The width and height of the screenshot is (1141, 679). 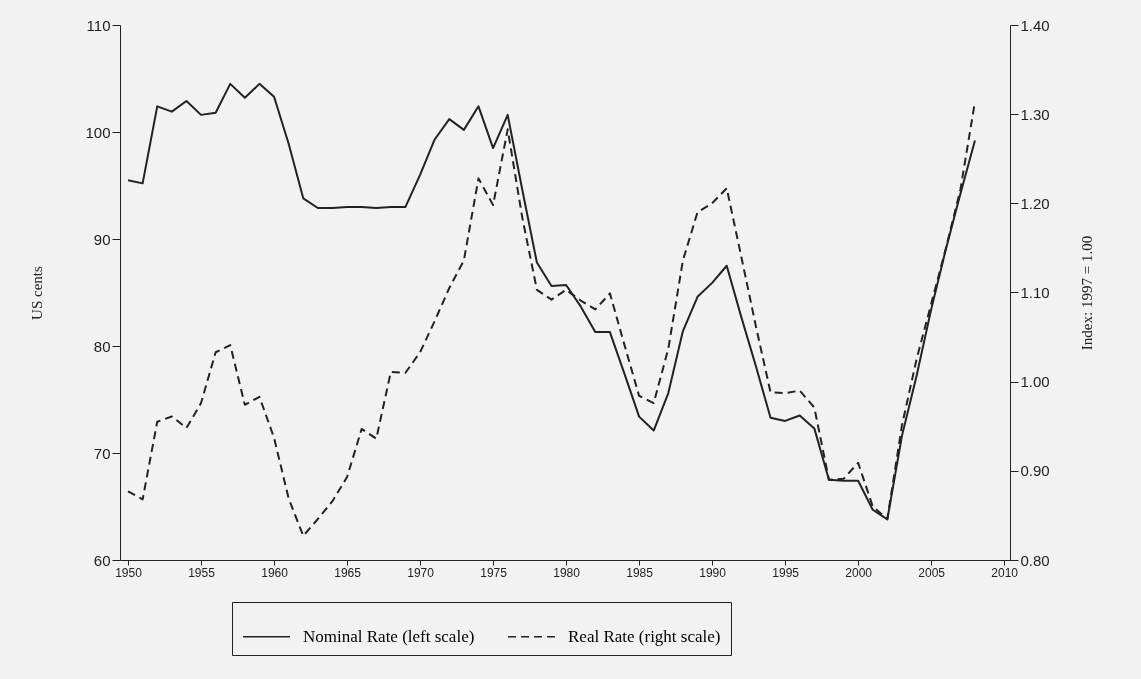 What do you see at coordinates (713, 572) in the screenshot?
I see `x-tick-label: 1990` at bounding box center [713, 572].